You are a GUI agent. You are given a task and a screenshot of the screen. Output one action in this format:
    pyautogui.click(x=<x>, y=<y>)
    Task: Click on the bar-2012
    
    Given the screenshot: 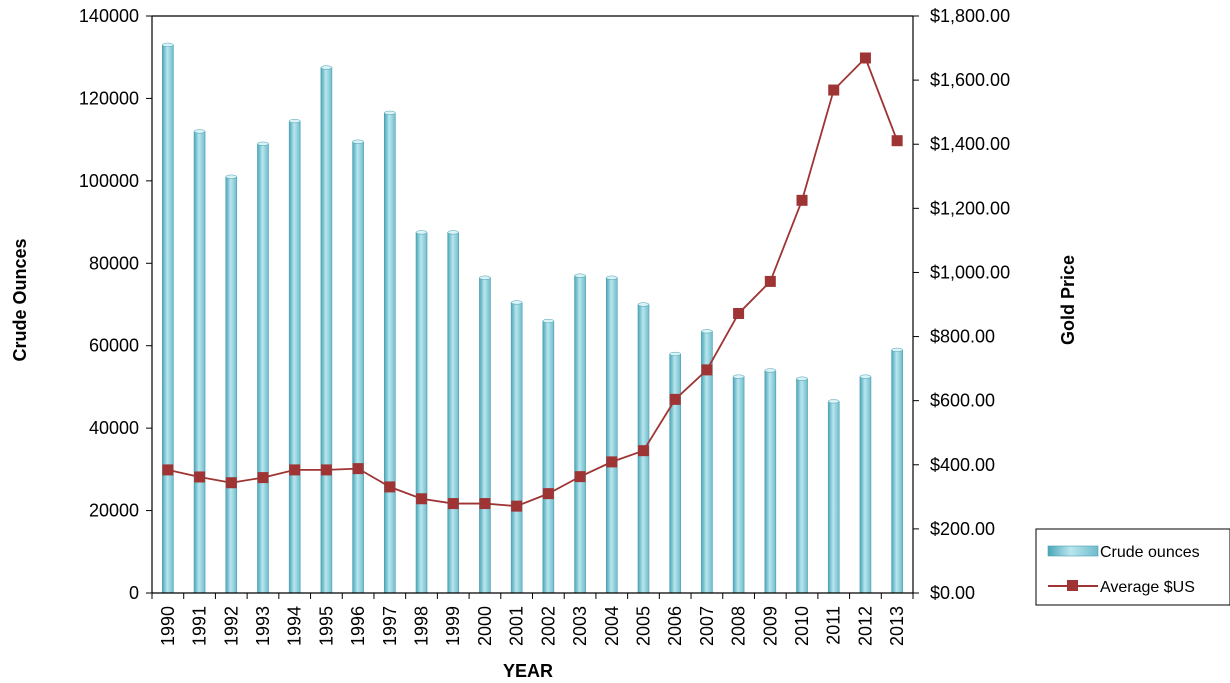 What is the action you would take?
    pyautogui.click(x=865, y=485)
    